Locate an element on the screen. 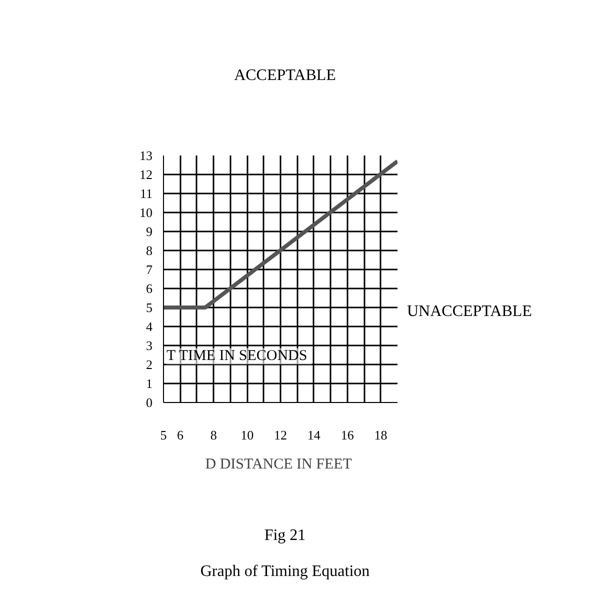  text: Graph of Timing Equation is located at coordinates (285, 572).